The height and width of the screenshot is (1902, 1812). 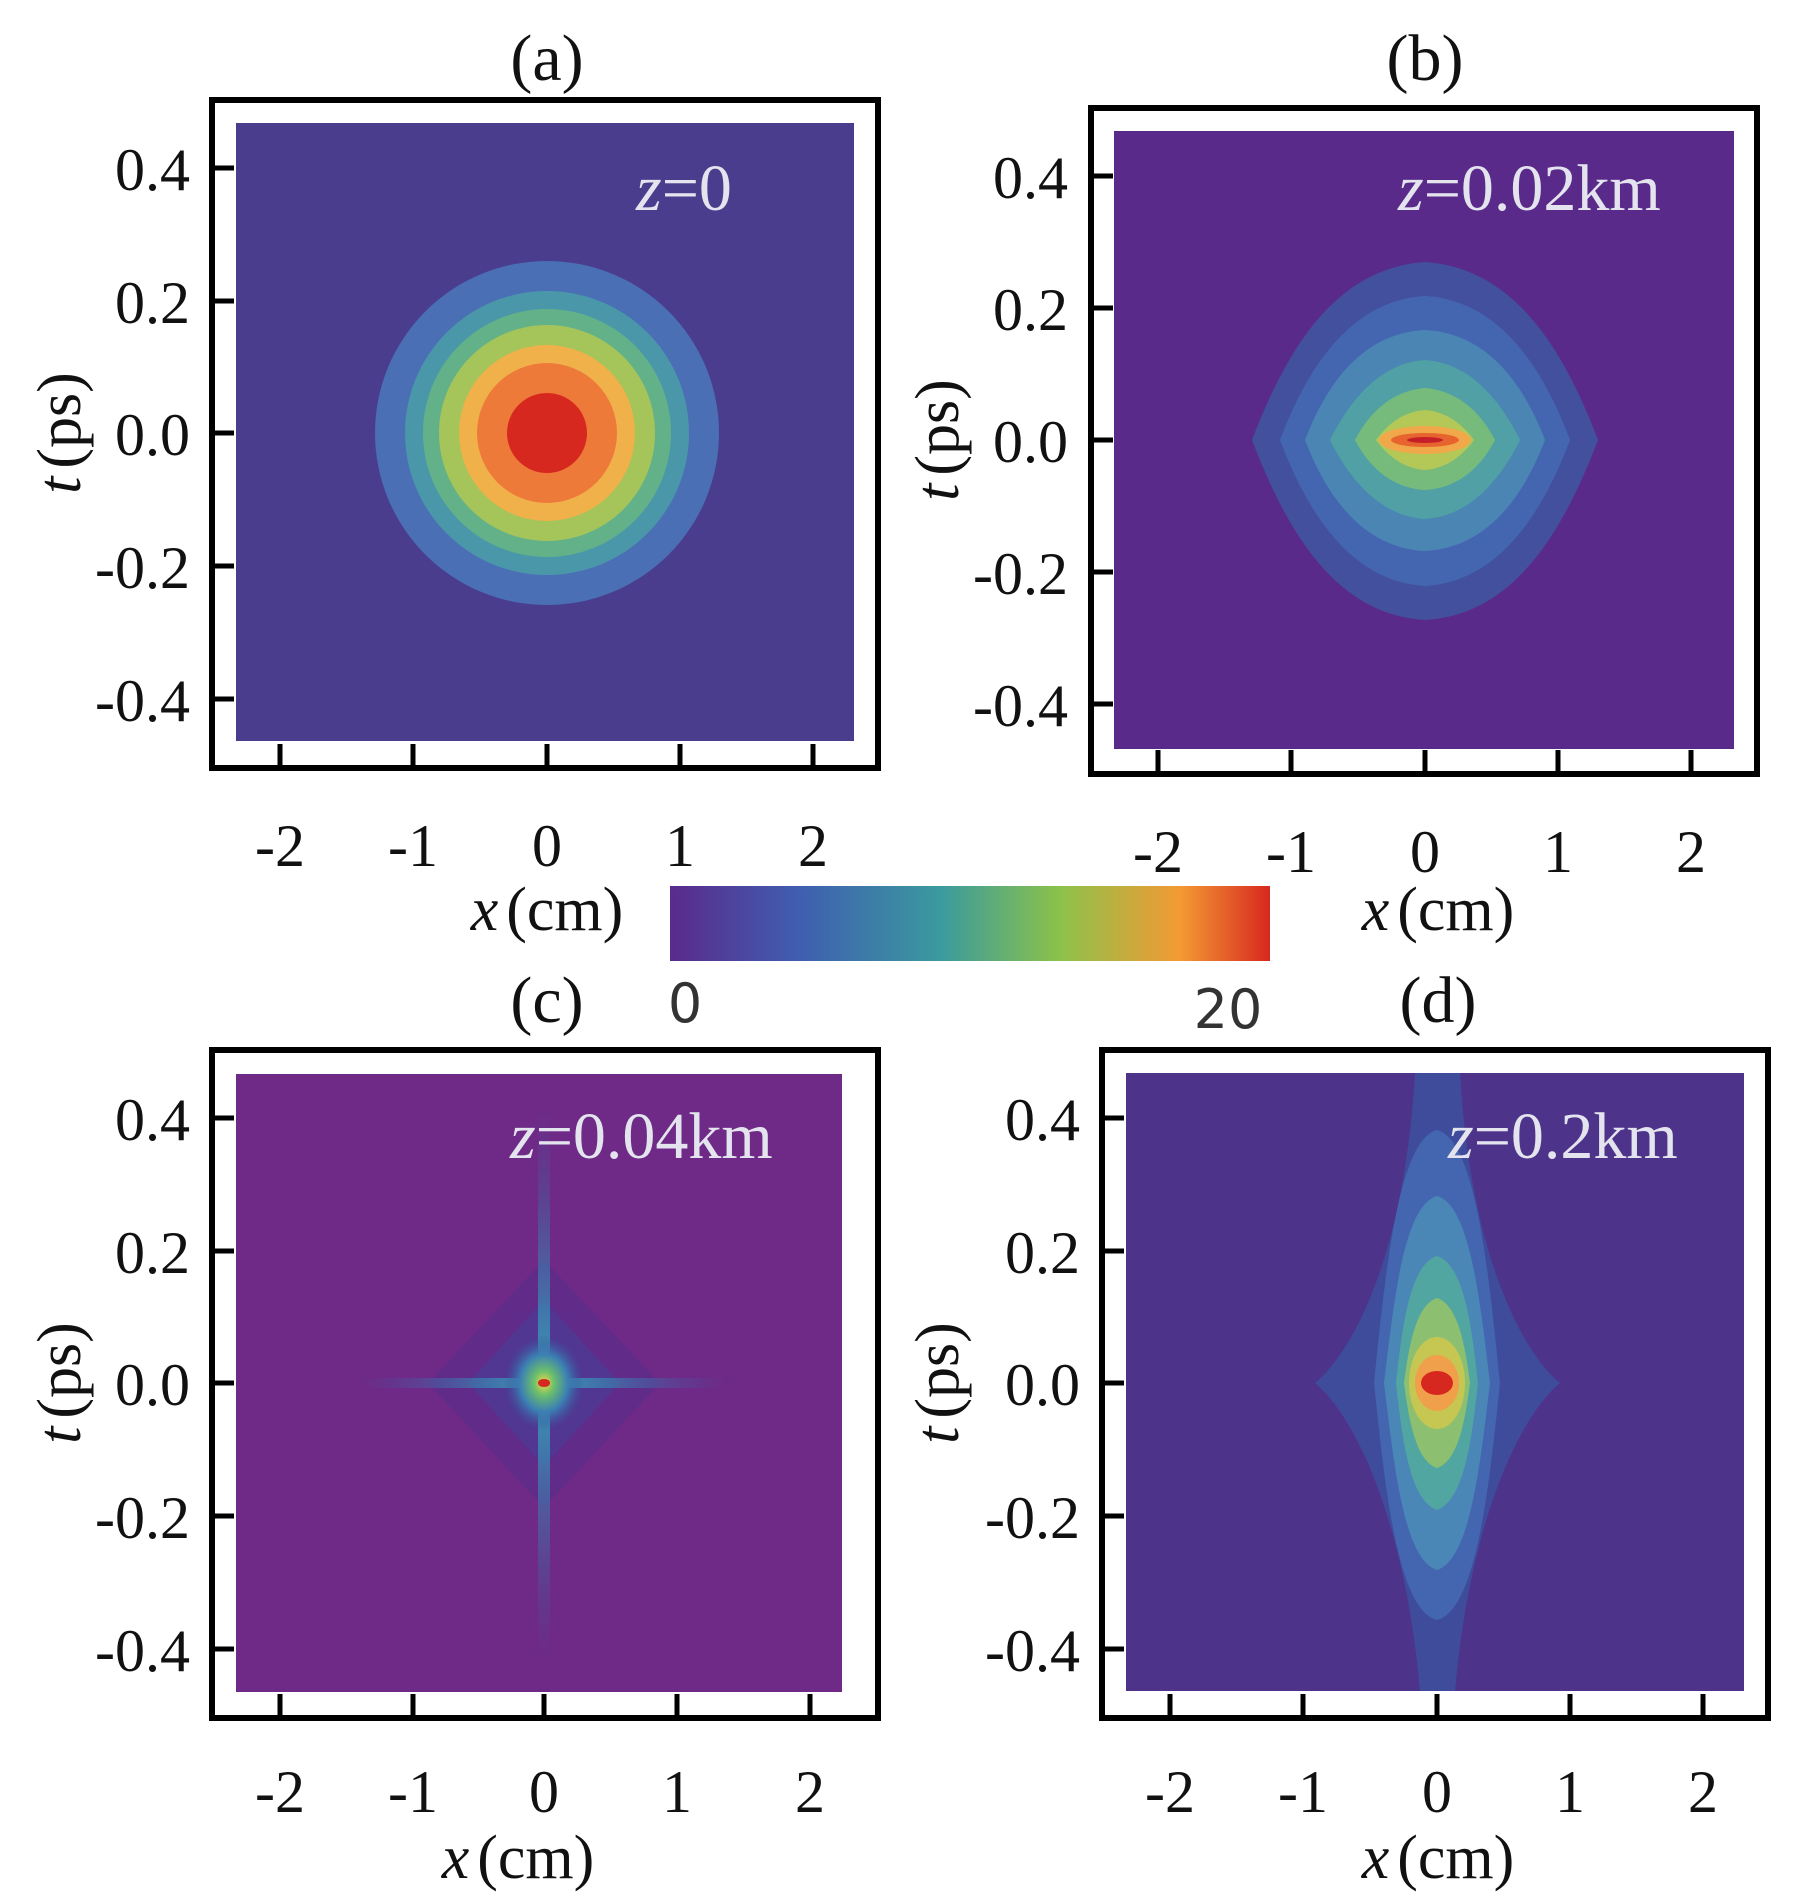 I want to click on z-annotation: z=0.02km, so click(x=1529, y=188).